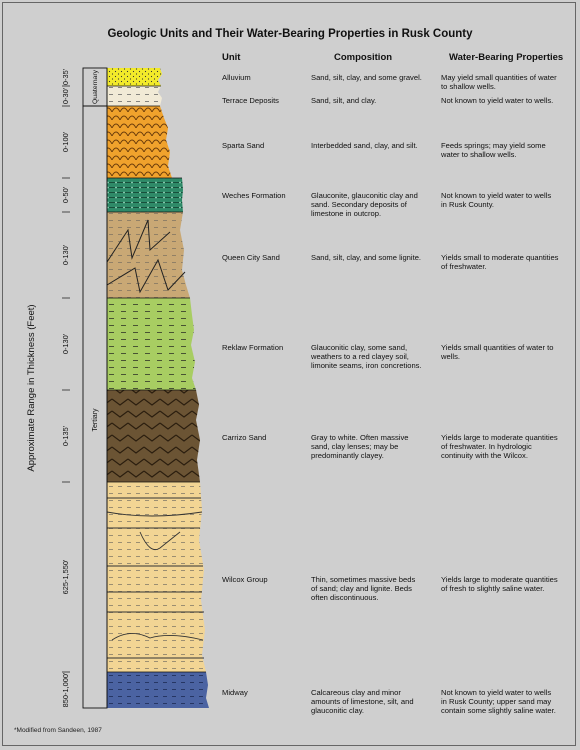 This screenshot has width=580, height=750. What do you see at coordinates (156, 577) in the screenshot?
I see `layer-wilcox-group` at bounding box center [156, 577].